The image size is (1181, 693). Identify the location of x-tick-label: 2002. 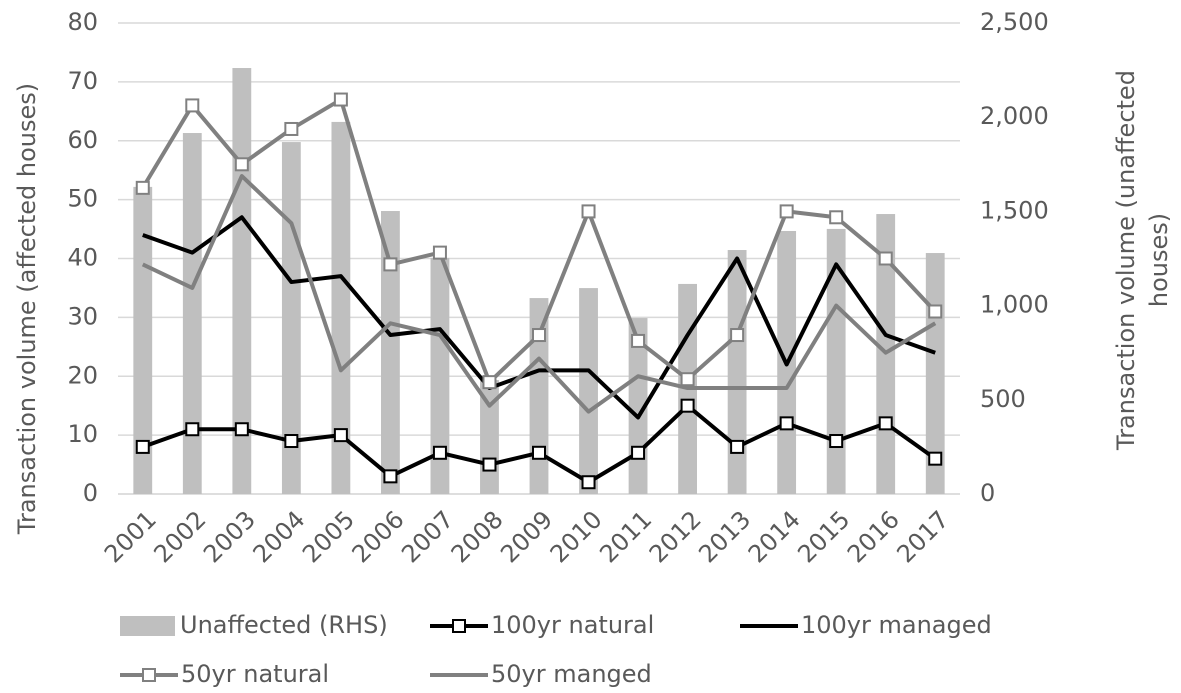
(179, 536).